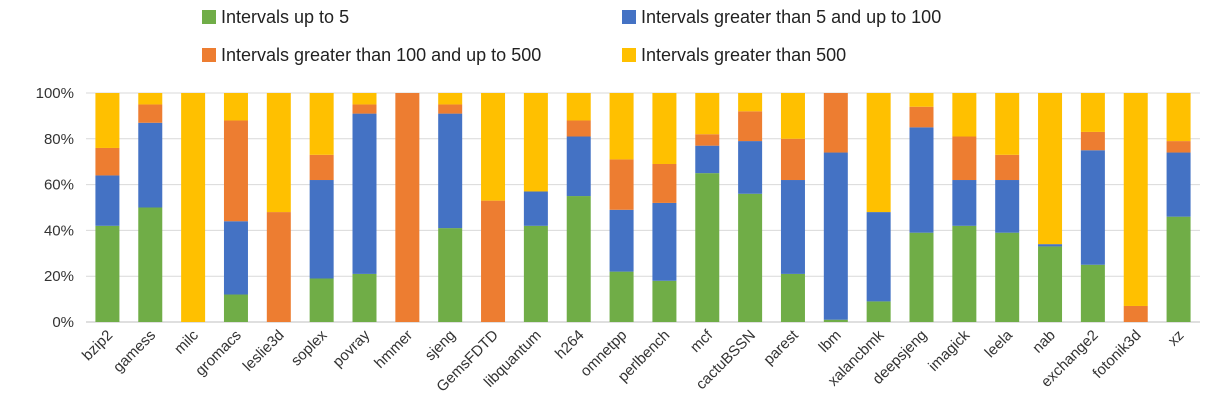 This screenshot has height=419, width=1209. What do you see at coordinates (285, 17) in the screenshot?
I see `legend-label: Intervals up to 5` at bounding box center [285, 17].